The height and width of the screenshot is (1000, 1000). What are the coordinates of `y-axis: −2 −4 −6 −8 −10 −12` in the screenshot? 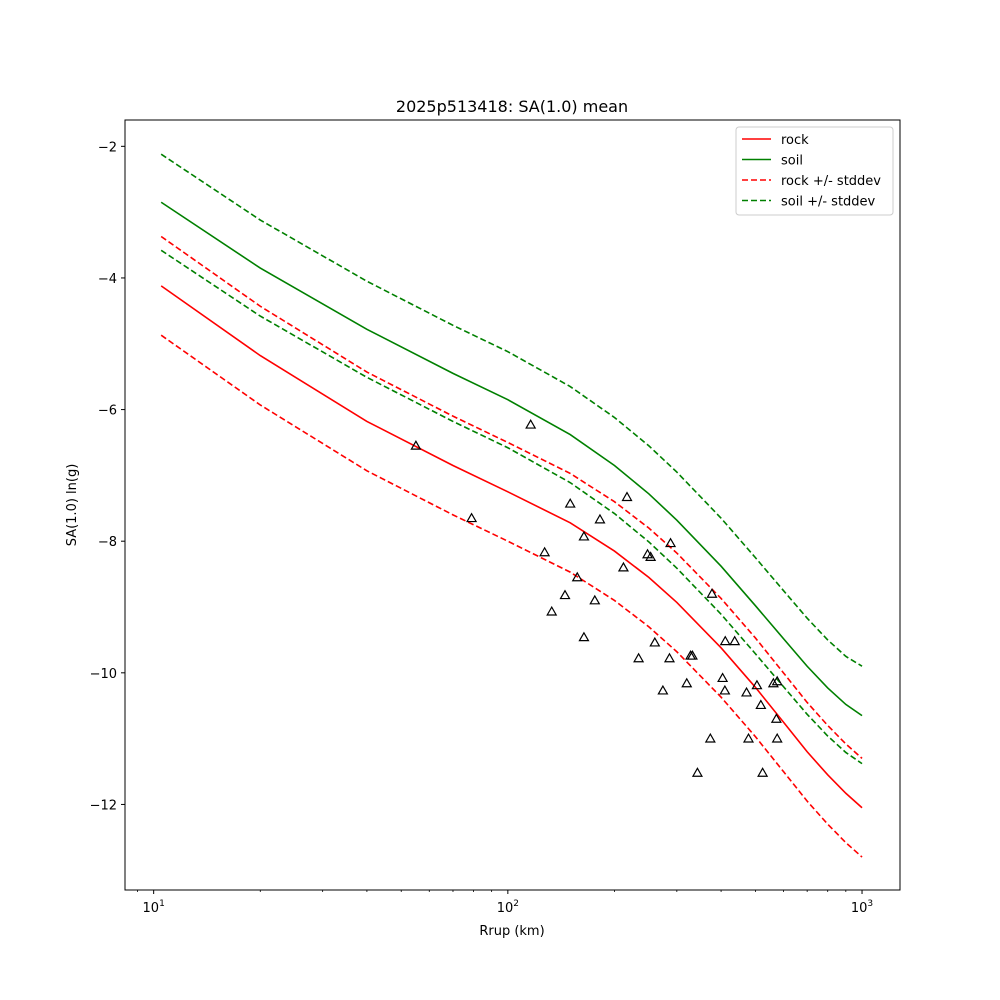 It's located at (107, 476).